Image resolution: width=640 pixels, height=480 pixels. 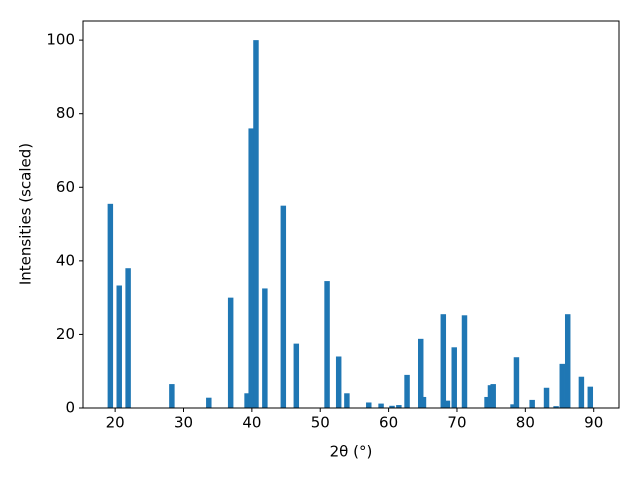 What do you see at coordinates (525, 423) in the screenshot?
I see `x-tick-label: 80` at bounding box center [525, 423].